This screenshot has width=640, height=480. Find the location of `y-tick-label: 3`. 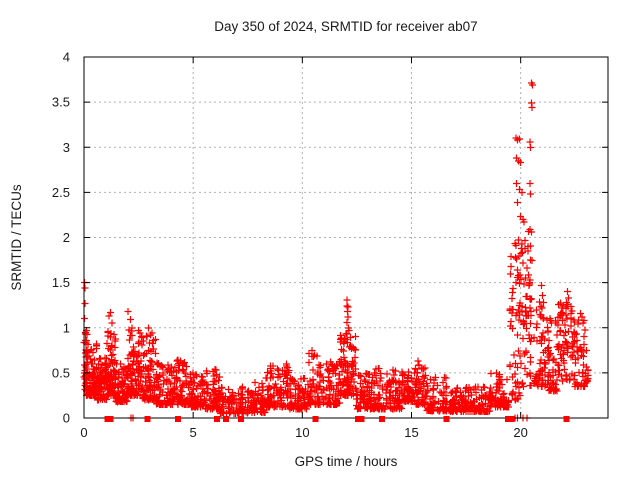

y-tick-label: 3 is located at coordinates (66, 147).